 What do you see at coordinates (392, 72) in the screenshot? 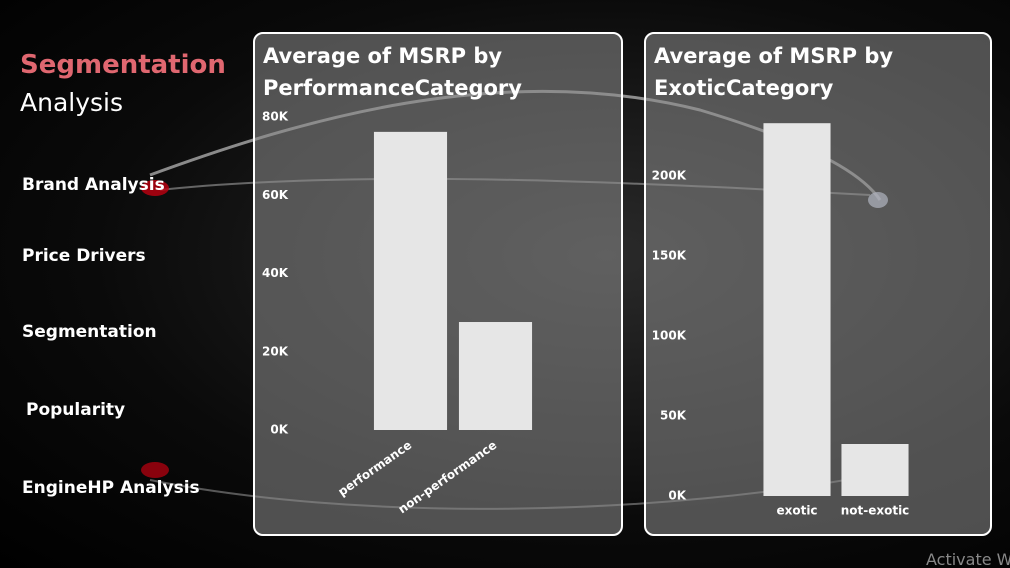
I see `chart-title: Average of MSRP by PerformanceCategory` at bounding box center [392, 72].